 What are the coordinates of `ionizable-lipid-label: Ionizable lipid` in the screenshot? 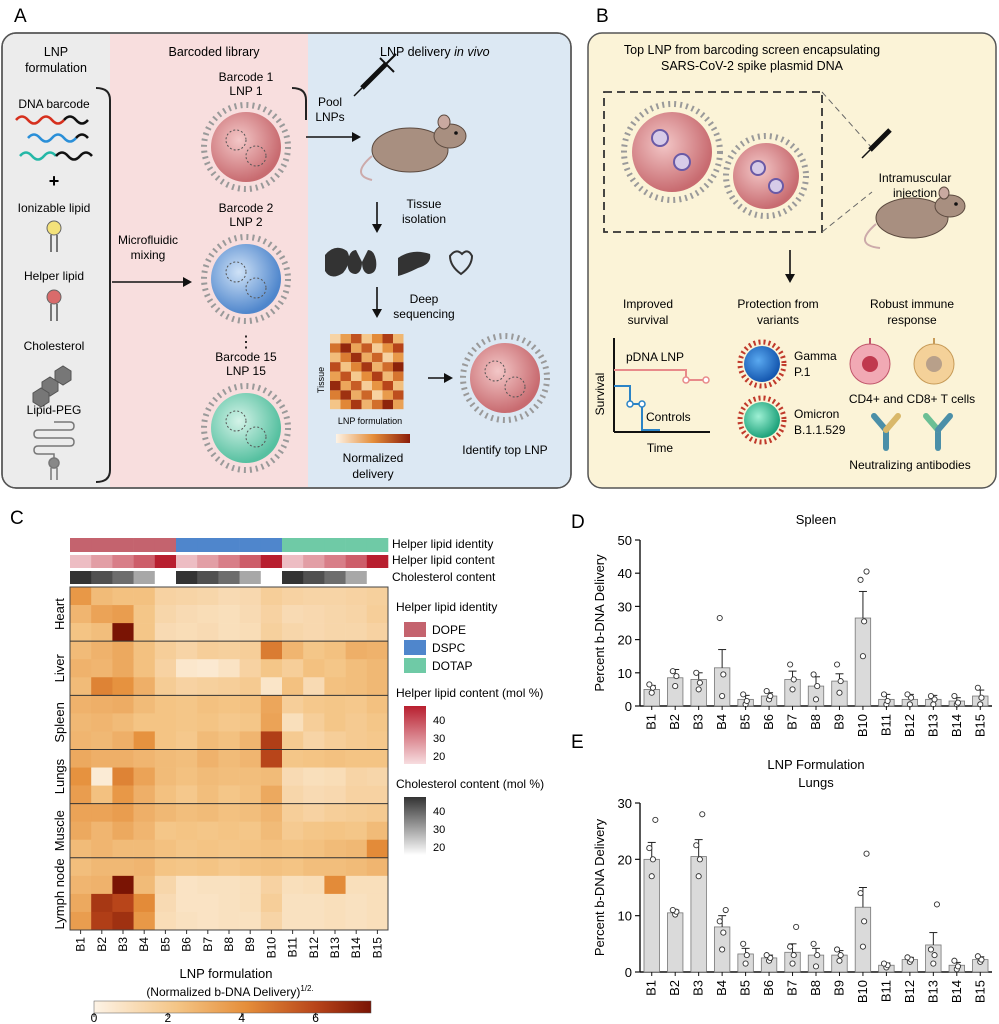 It's located at (54, 208).